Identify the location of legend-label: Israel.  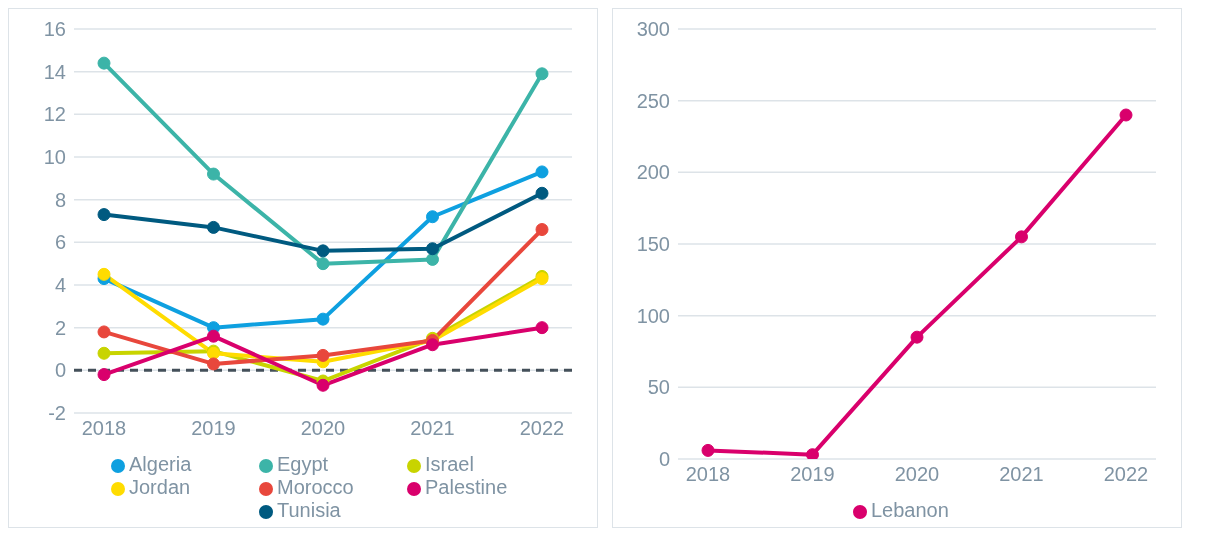
(450, 464).